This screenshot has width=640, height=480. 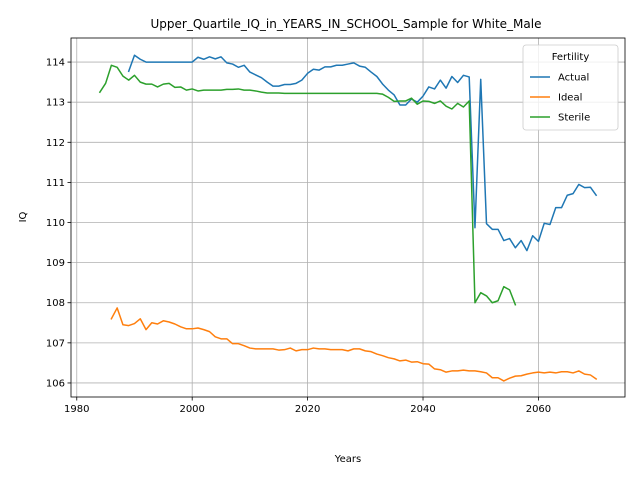 I want to click on y-tick-label: 106, so click(x=55, y=383).